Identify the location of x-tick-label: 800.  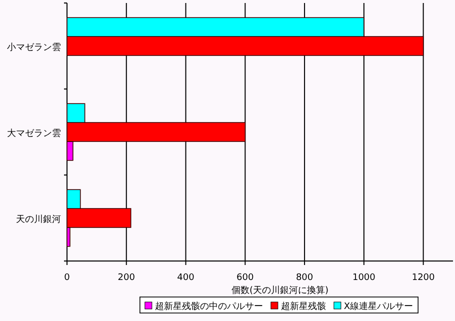
(305, 278).